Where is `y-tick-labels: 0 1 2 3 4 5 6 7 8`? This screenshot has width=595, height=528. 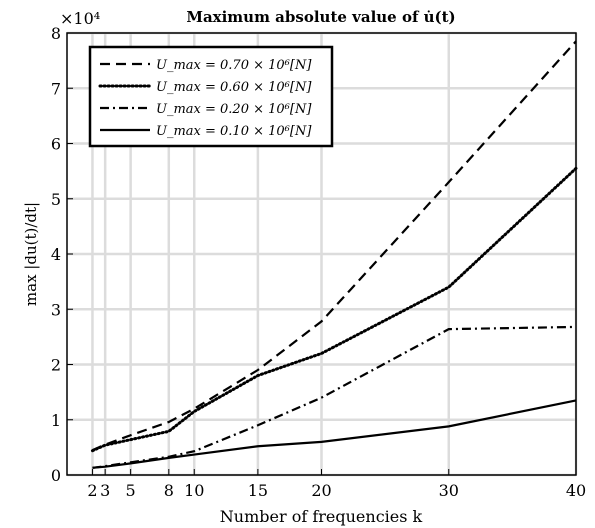 y-tick-labels: 0 1 2 3 4 5 6 7 8 is located at coordinates (56, 254).